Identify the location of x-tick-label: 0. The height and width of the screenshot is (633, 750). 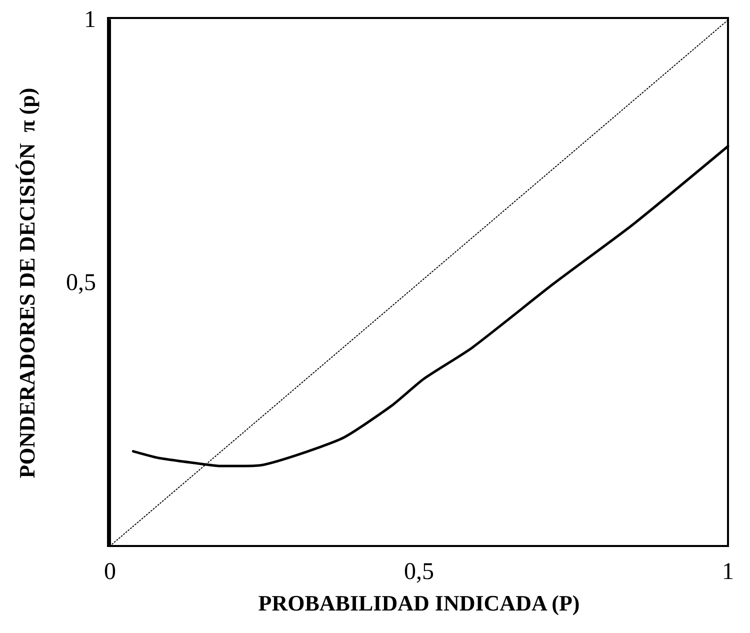
(110, 572).